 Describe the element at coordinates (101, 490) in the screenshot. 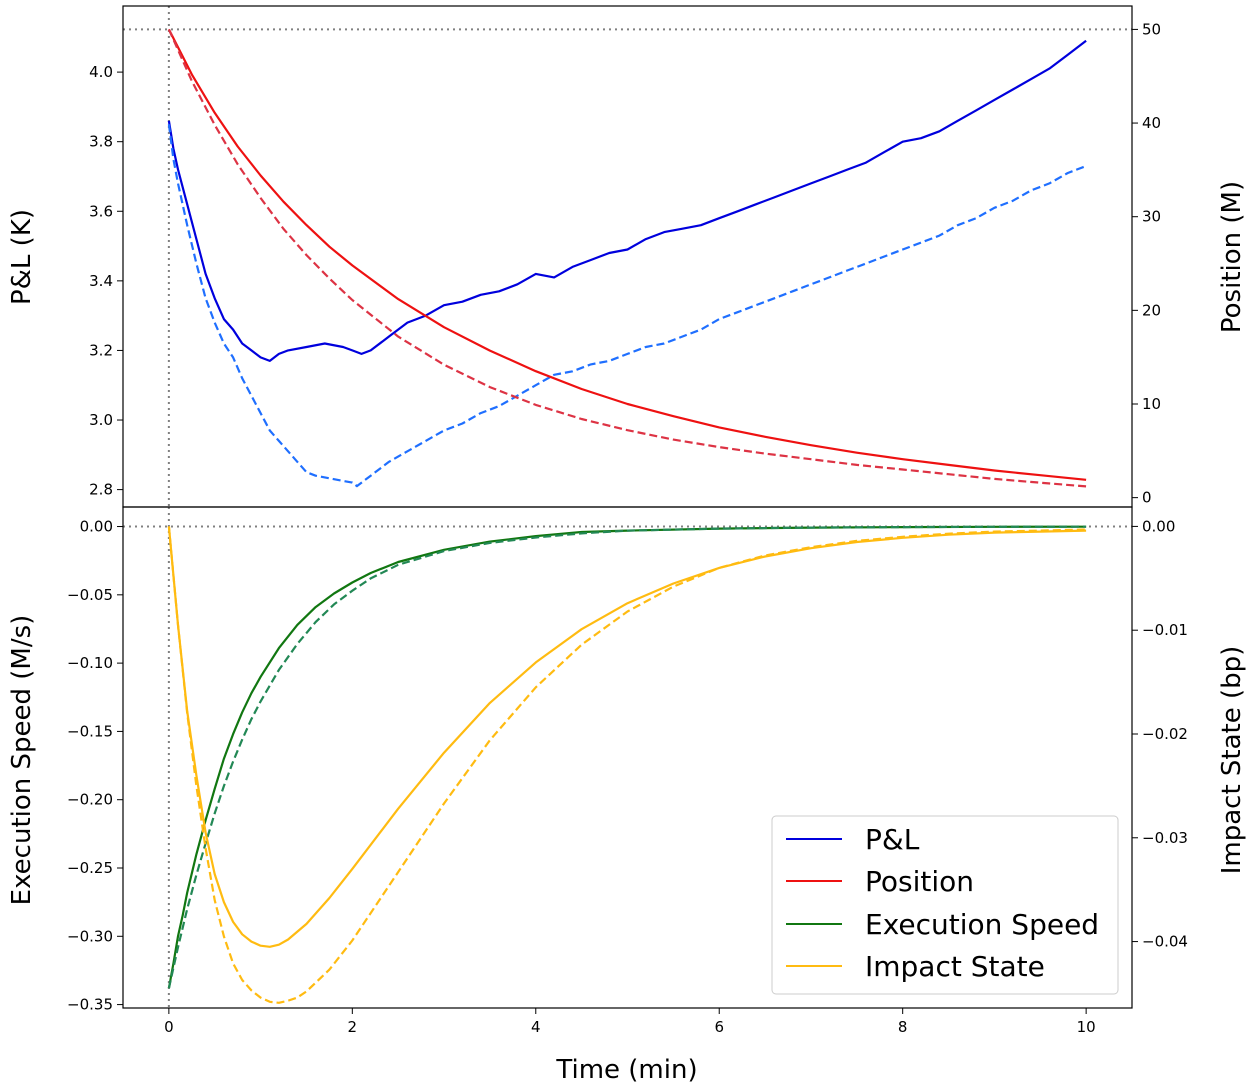

I see `top-left-tick-label: 2.8` at that location.